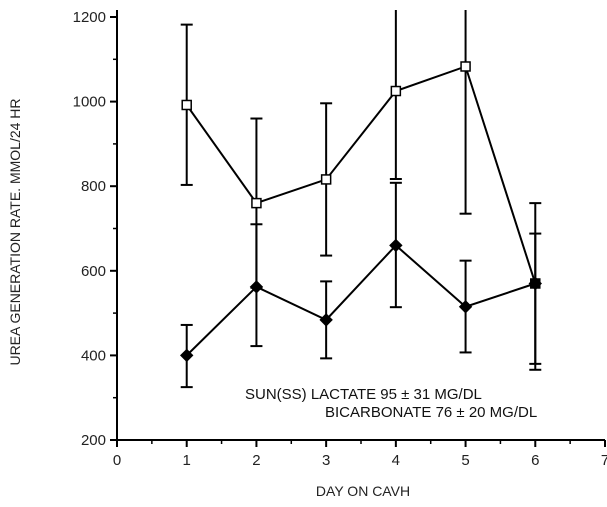 The width and height of the screenshot is (607, 507). What do you see at coordinates (361, 300) in the screenshot?
I see `series-line` at bounding box center [361, 300].